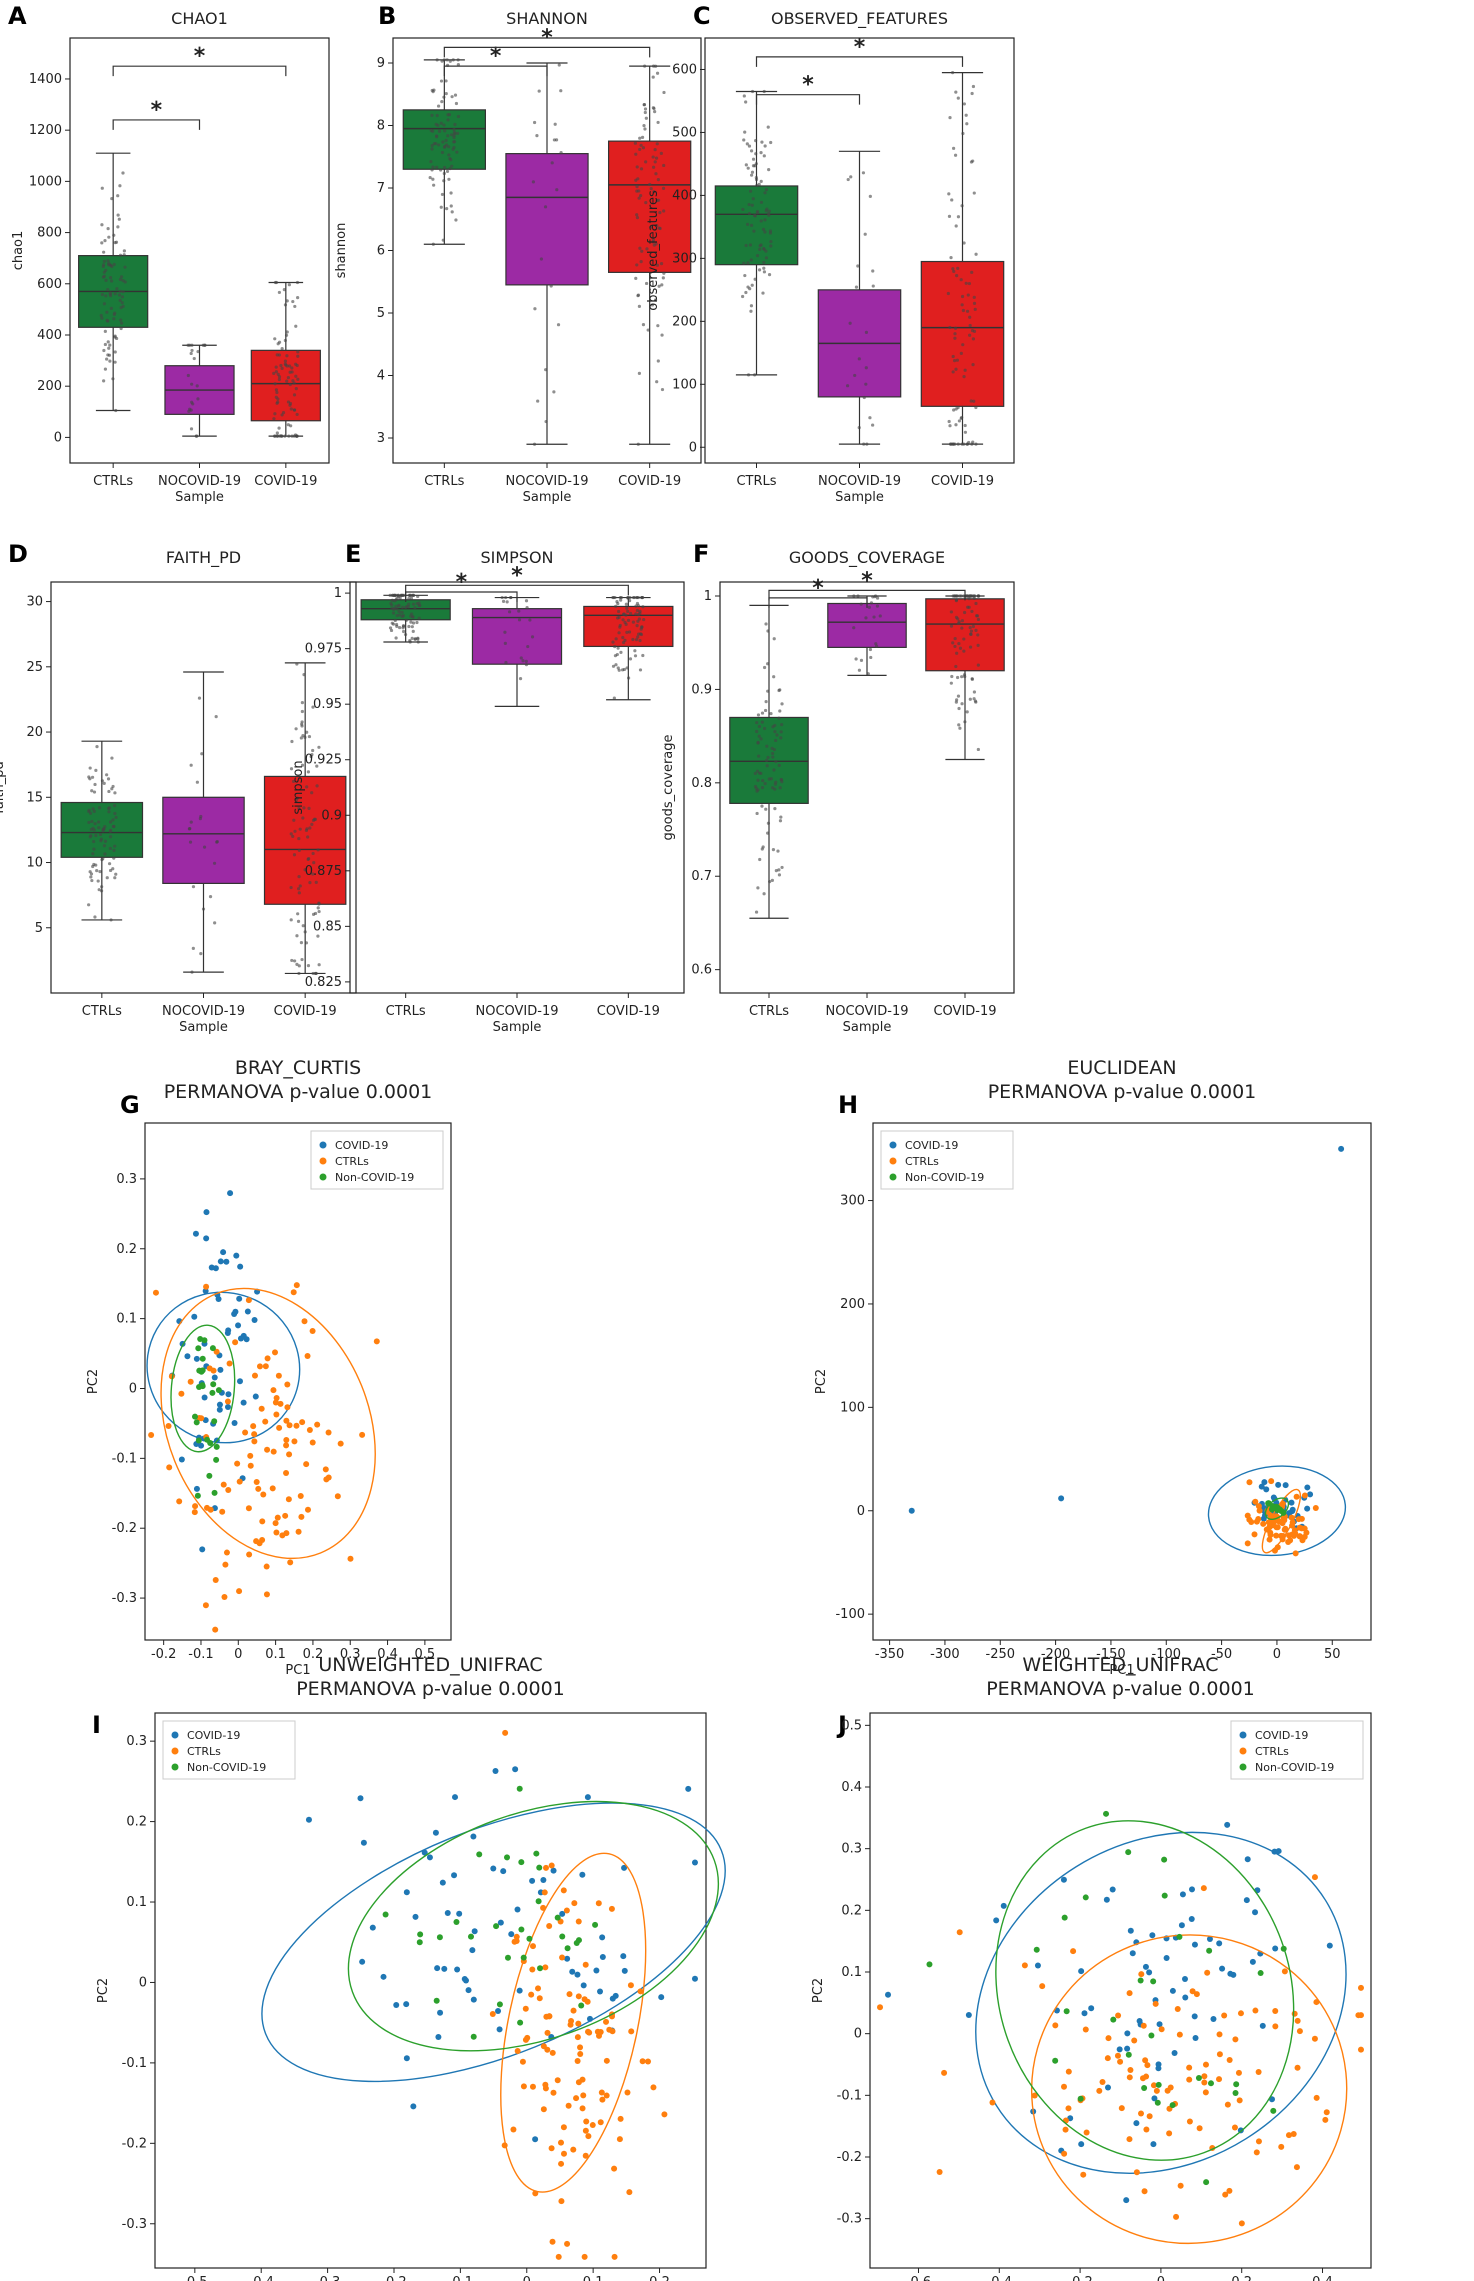  Describe the element at coordinates (194, 2278) in the screenshot. I see `x-tick-label: -0.5` at that location.